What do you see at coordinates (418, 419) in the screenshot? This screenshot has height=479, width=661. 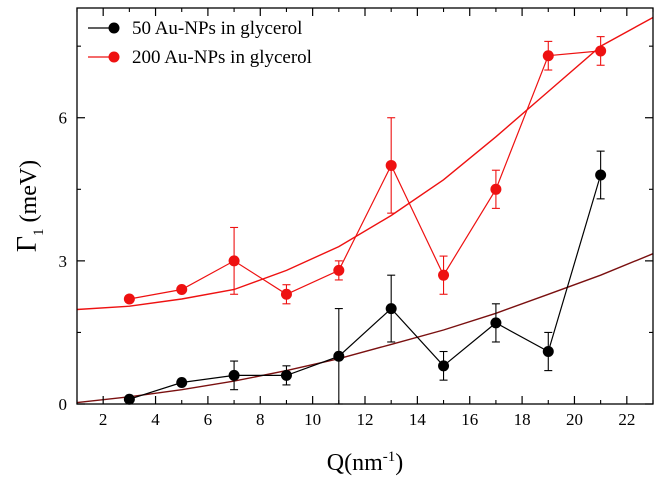 I see `x-tick-label: 14` at bounding box center [418, 419].